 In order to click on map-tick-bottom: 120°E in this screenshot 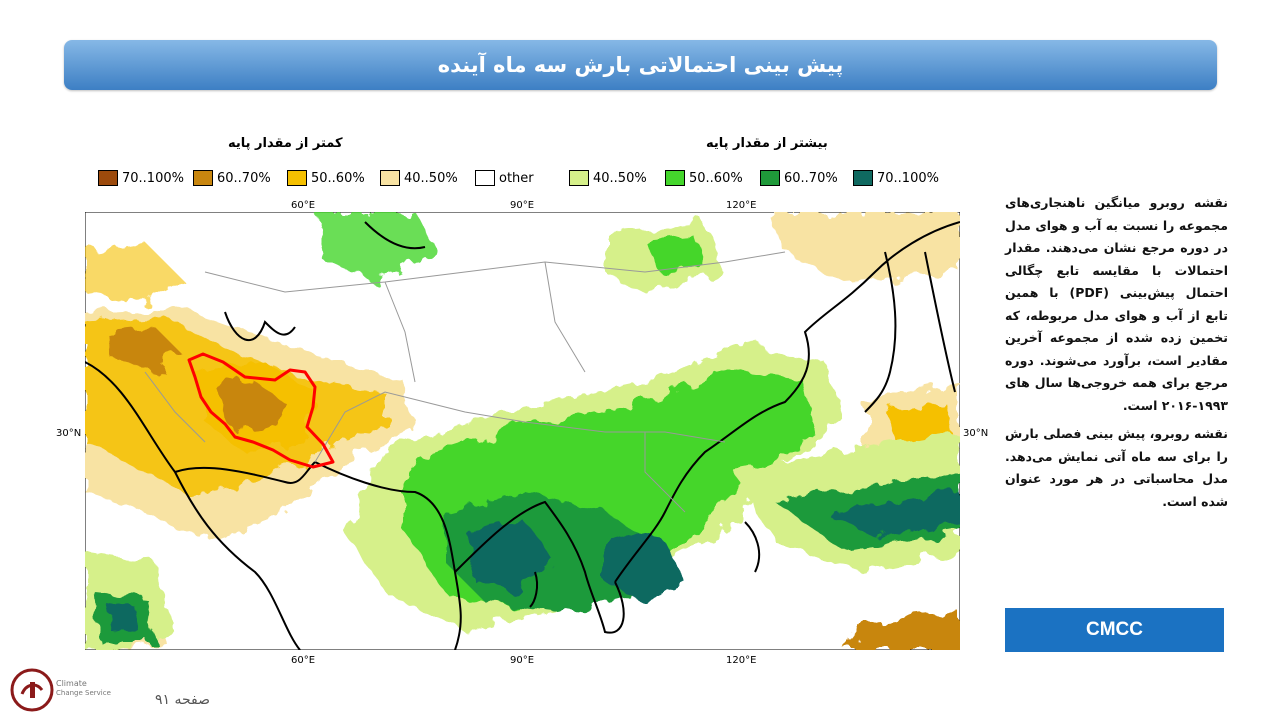, I will do `click(741, 660)`.